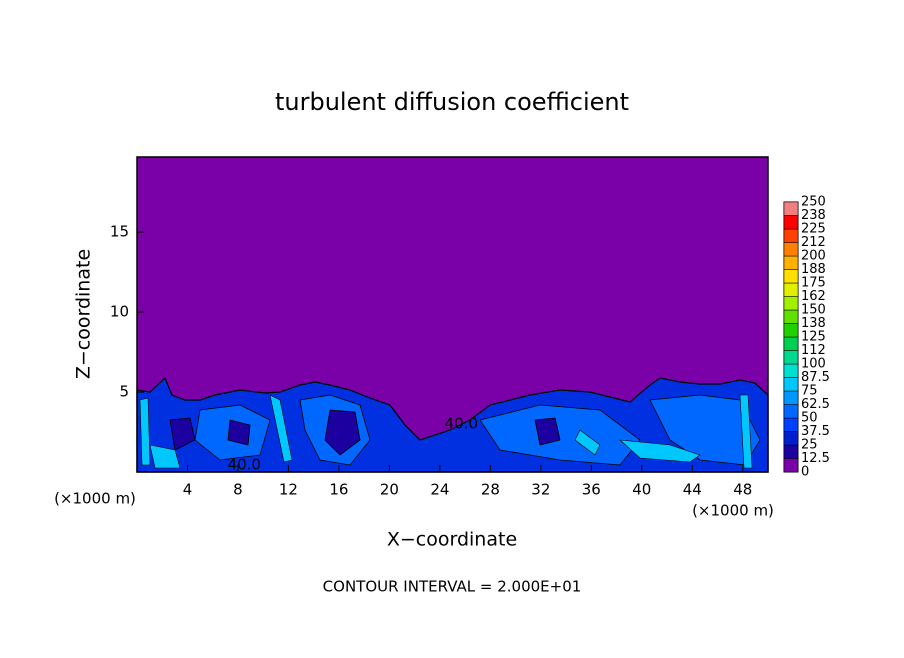 This screenshot has width=904, height=658. What do you see at coordinates (338, 490) in the screenshot?
I see `x-tick-label: 16` at bounding box center [338, 490].